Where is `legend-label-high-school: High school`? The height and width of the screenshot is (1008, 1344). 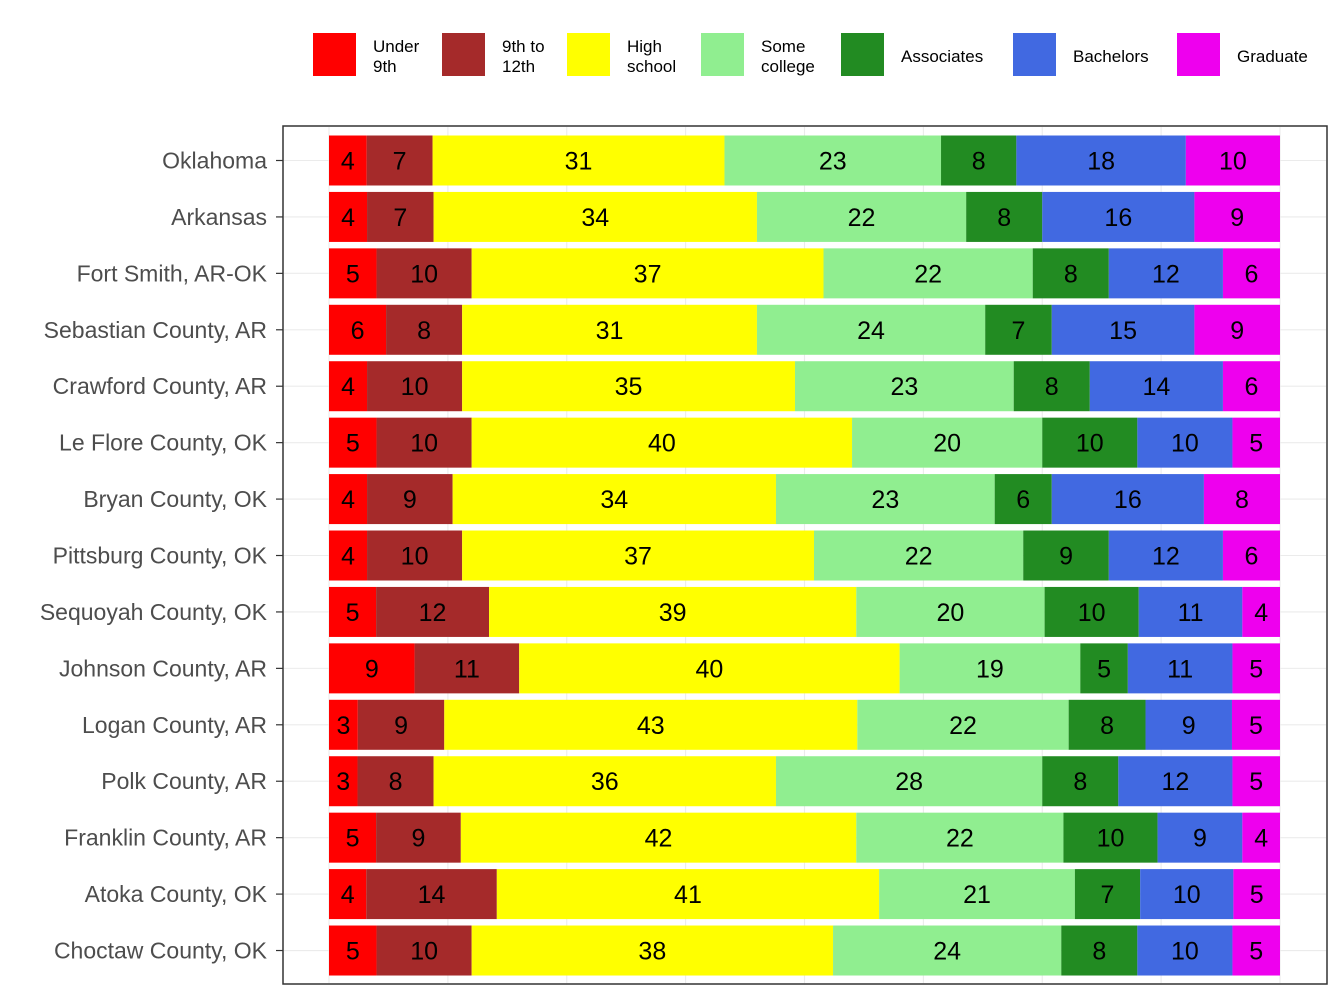 legend-label-high-school: High school is located at coordinates (651, 56).